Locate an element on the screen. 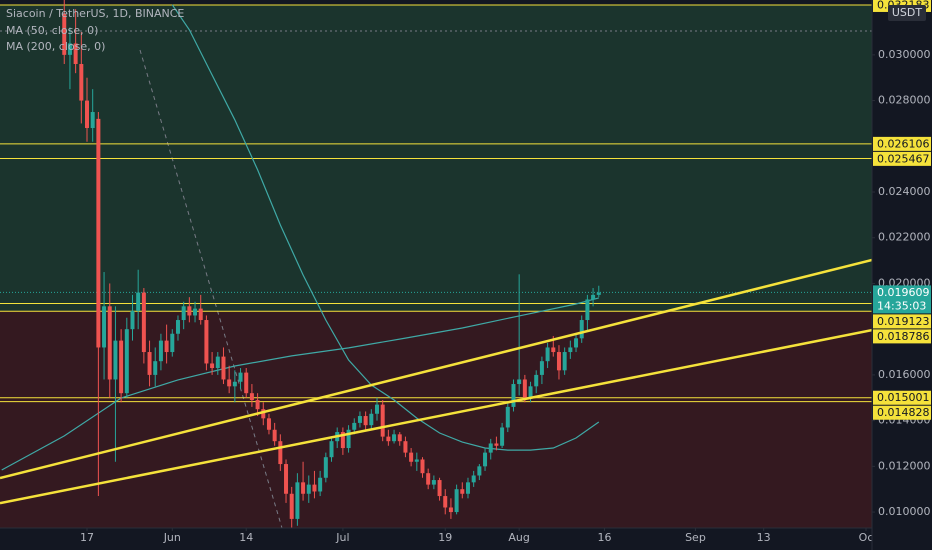 The image size is (932, 550). currency-box is located at coordinates (907, 13).